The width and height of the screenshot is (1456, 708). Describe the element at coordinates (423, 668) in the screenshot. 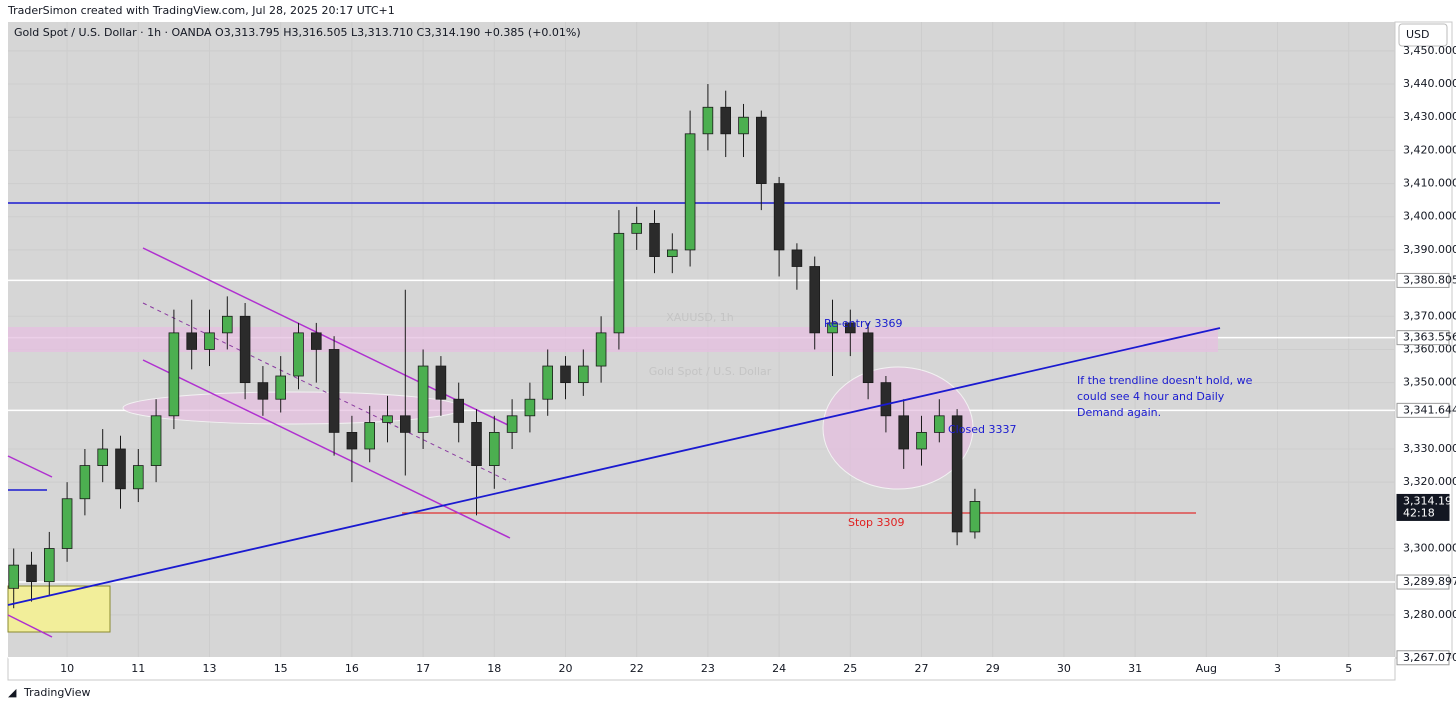

I see `x-tick-label: 17` at that location.